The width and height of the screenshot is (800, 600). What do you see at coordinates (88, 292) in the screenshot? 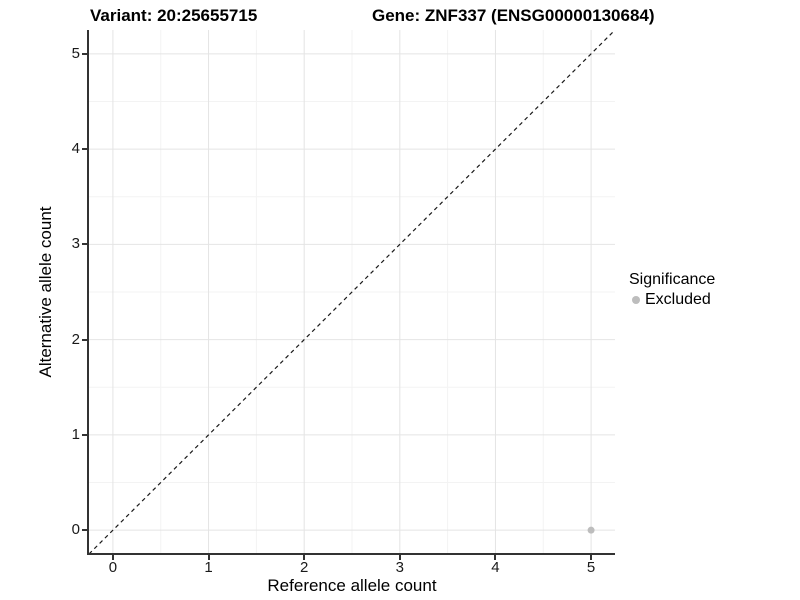
I see `y-axis-line` at bounding box center [88, 292].